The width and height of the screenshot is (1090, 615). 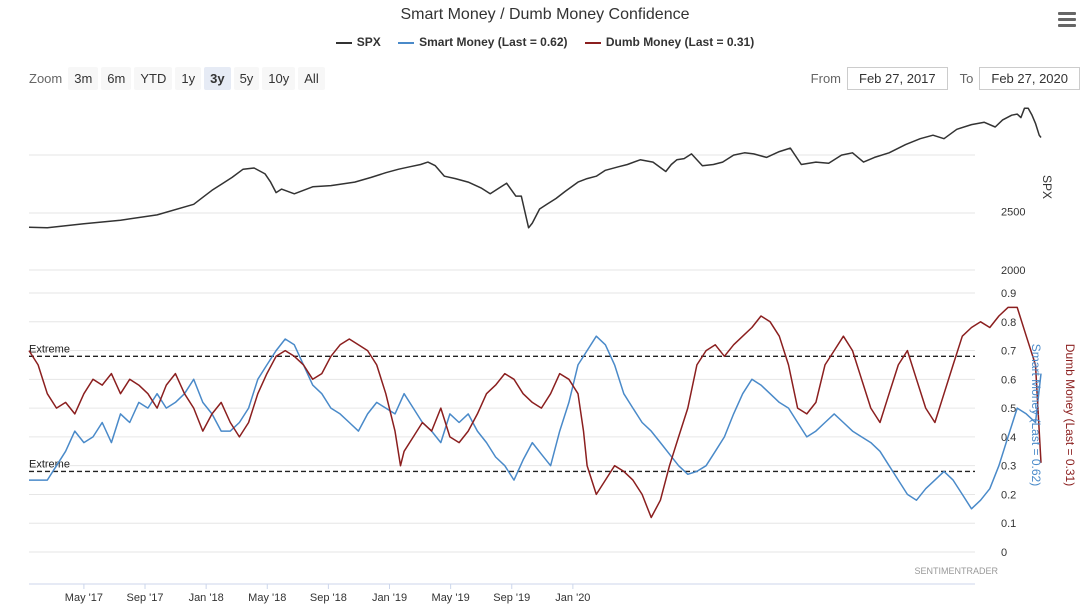 What do you see at coordinates (153, 78) in the screenshot?
I see `zoom-ytd-button: YTD` at bounding box center [153, 78].